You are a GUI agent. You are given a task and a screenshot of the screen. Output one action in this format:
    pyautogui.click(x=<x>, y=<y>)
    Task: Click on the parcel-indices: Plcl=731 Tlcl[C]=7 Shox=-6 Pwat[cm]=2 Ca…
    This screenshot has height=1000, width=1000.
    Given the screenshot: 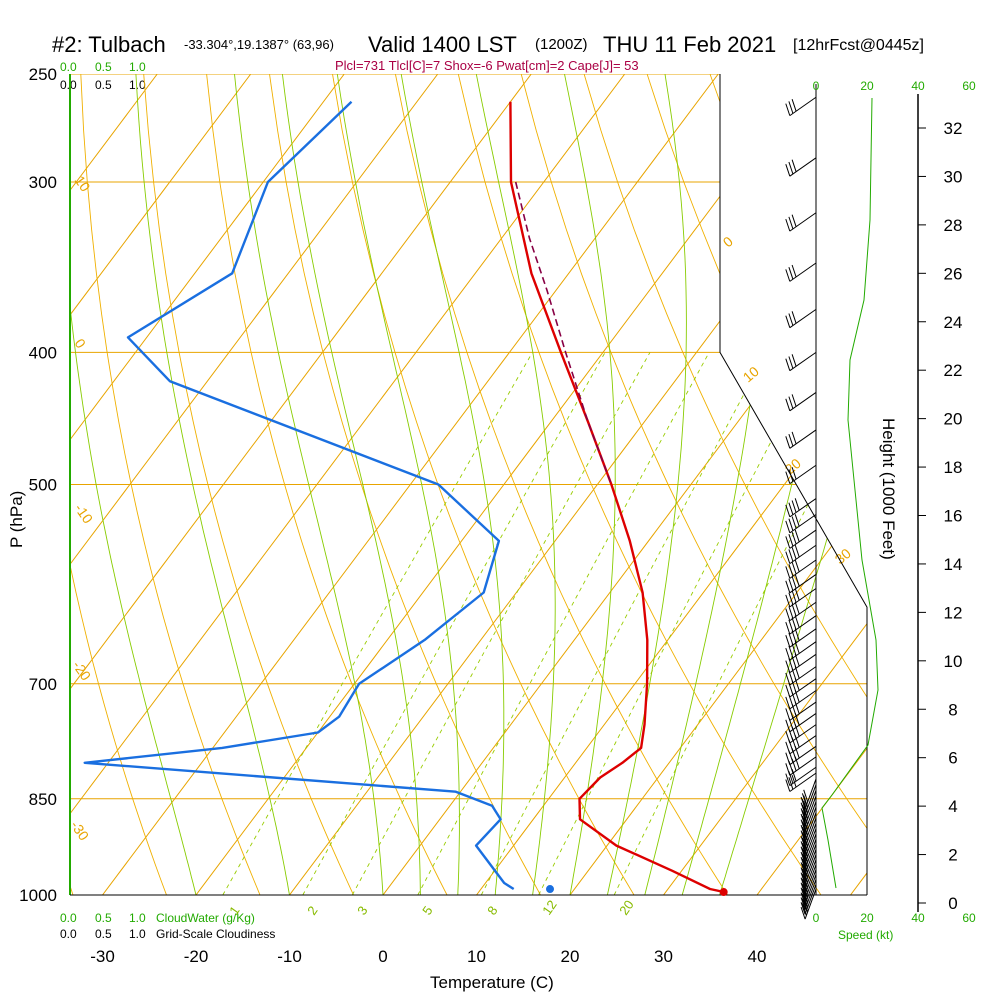 What is the action you would take?
    pyautogui.click(x=487, y=65)
    